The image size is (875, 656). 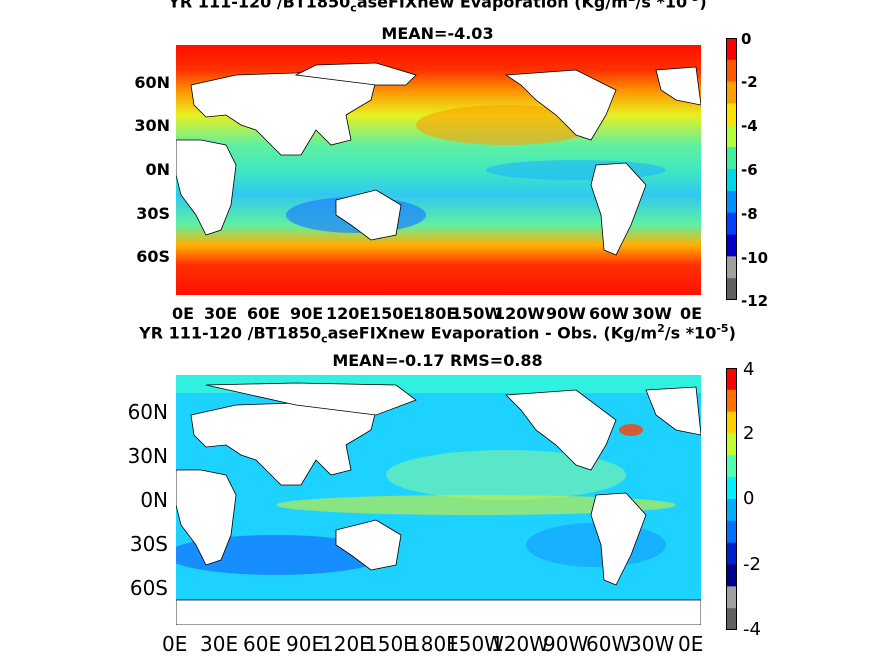 What do you see at coordinates (392, 313) in the screenshot?
I see `top-lon-label: 150E` at bounding box center [392, 313].